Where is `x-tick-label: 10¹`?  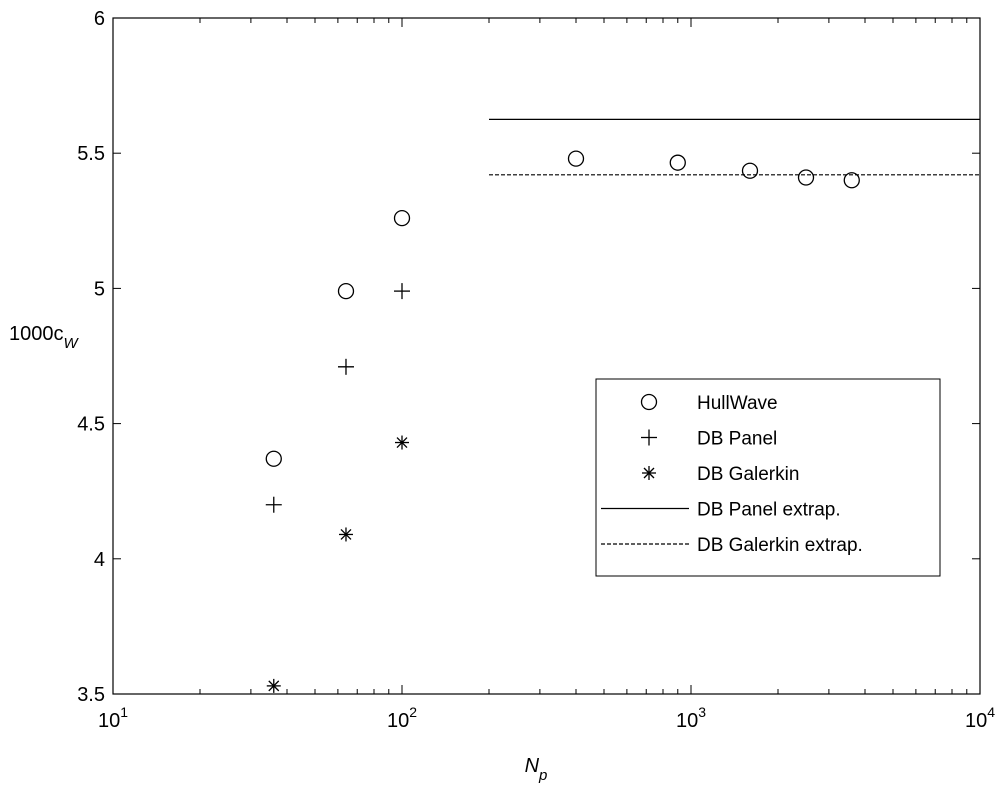
x-tick-label: 10¹ is located at coordinates (113, 718).